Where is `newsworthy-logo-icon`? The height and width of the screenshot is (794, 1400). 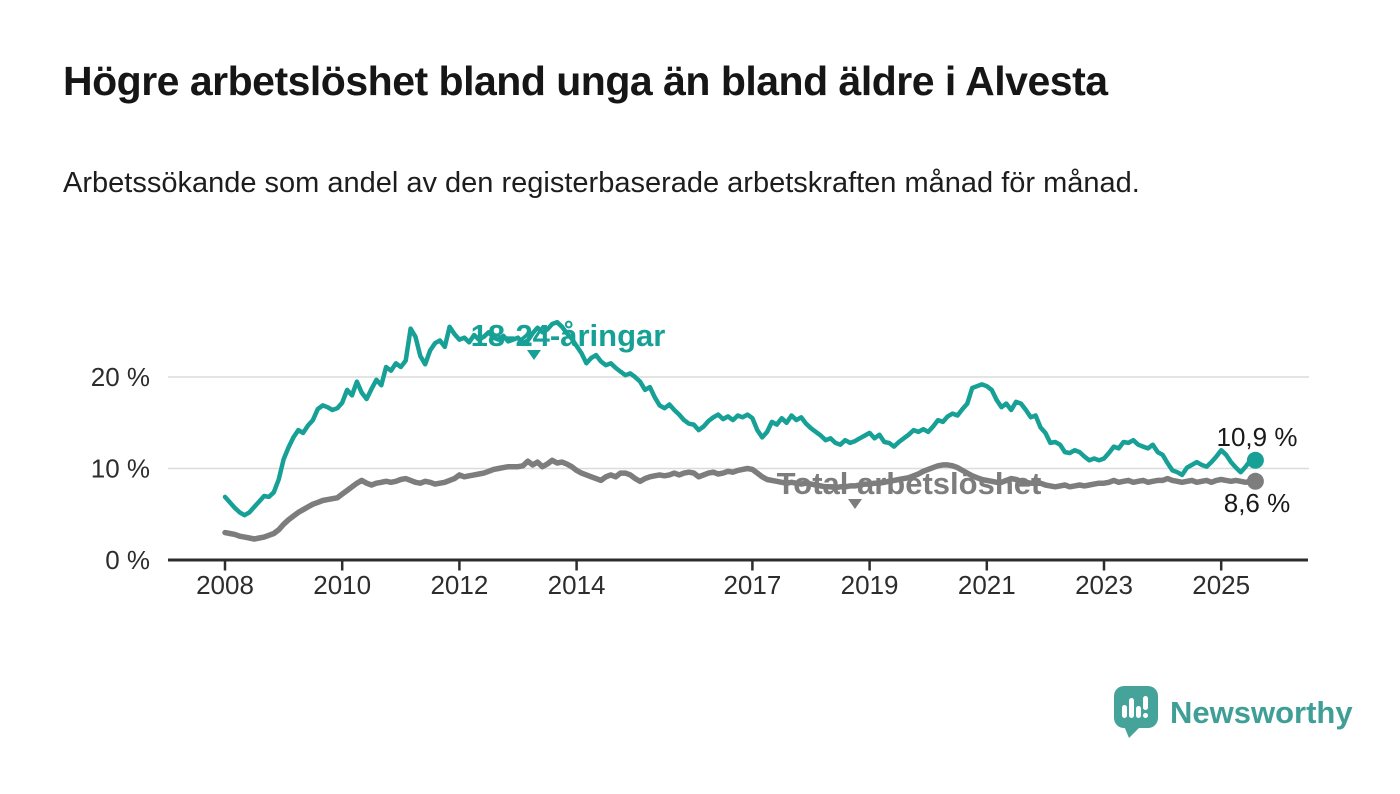 newsworthy-logo-icon is located at coordinates (1136, 712).